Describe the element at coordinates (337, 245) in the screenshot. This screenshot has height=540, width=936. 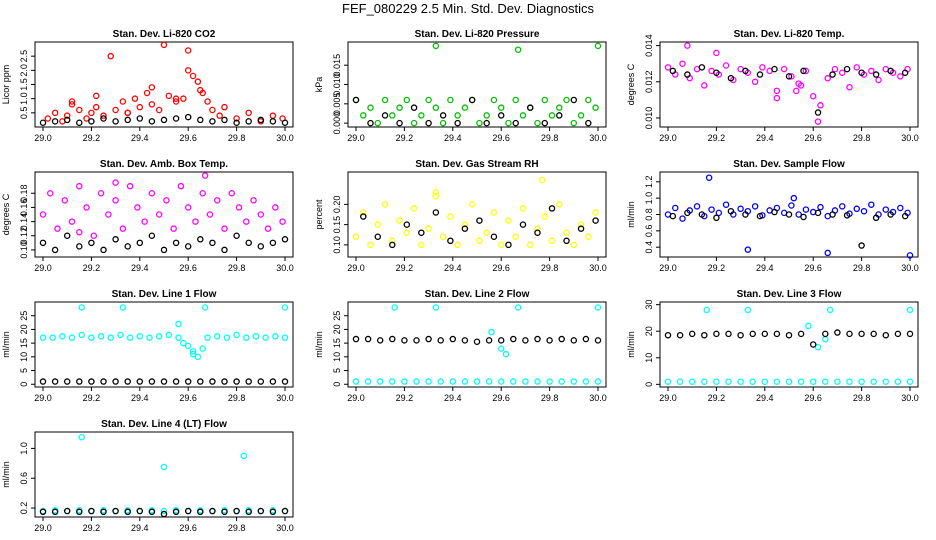
I see `y-tick-label: 0.10` at that location.